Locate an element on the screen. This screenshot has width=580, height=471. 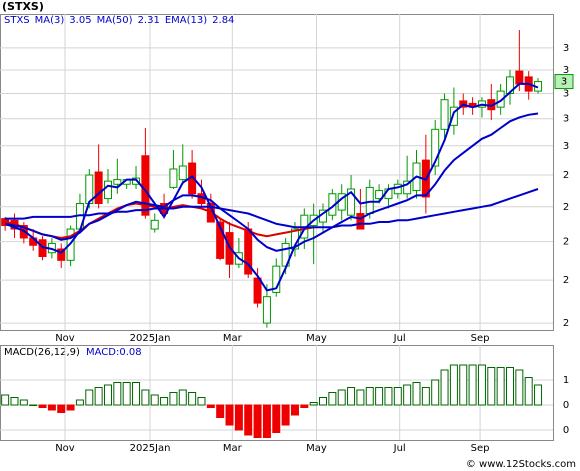
legend-text: 2.84 is located at coordinates (223, 20).